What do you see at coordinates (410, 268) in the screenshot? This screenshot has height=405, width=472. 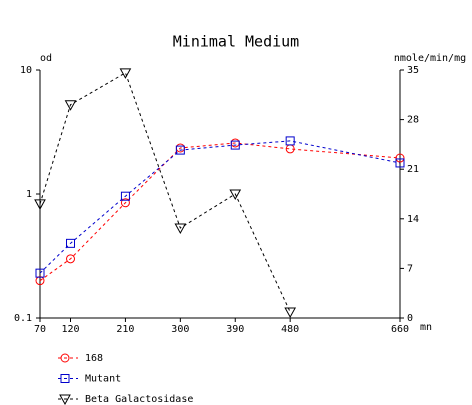 I see `y2-tick-label: 7` at bounding box center [410, 268].